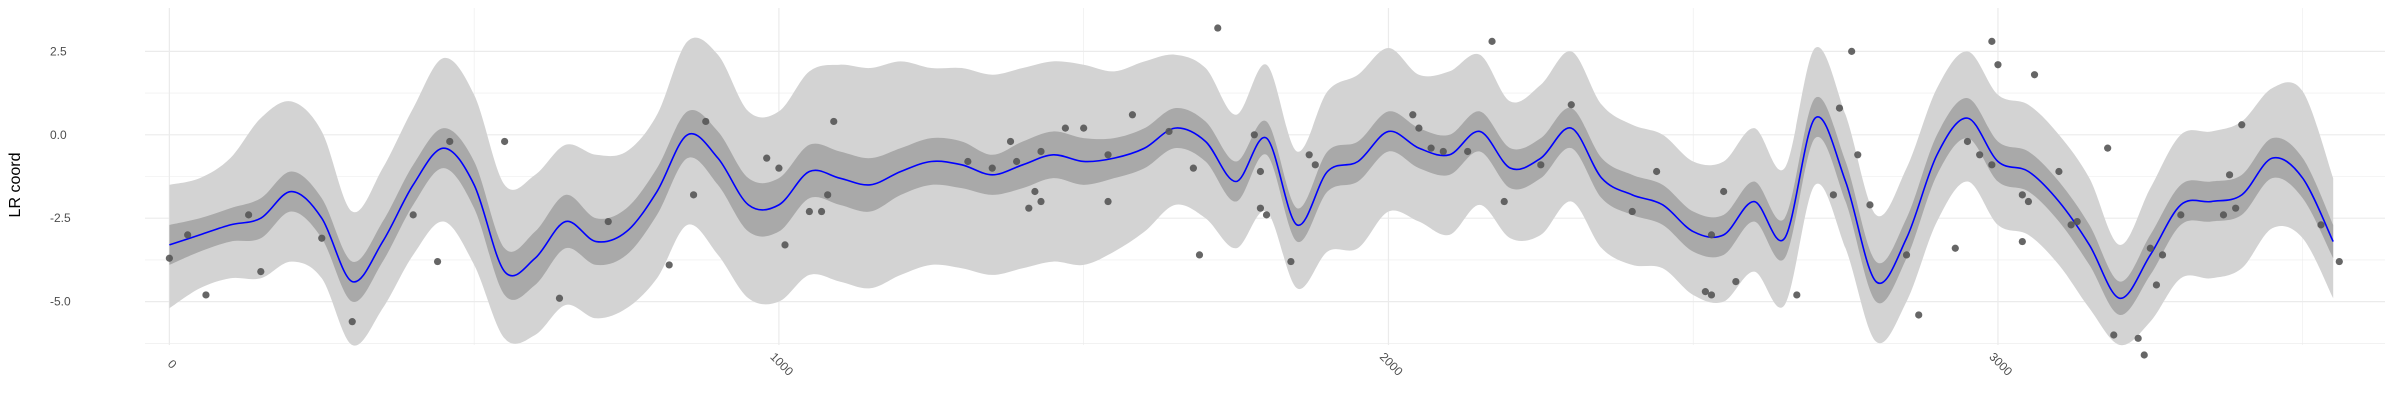  What do you see at coordinates (15, 185) in the screenshot?
I see `y-axis-title: LR coord` at bounding box center [15, 185].